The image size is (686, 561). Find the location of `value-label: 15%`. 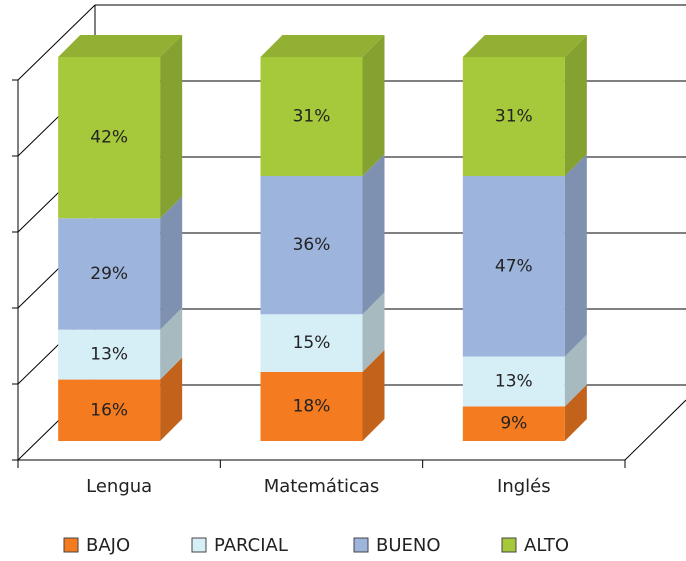

value-label: 15% is located at coordinates (312, 343).